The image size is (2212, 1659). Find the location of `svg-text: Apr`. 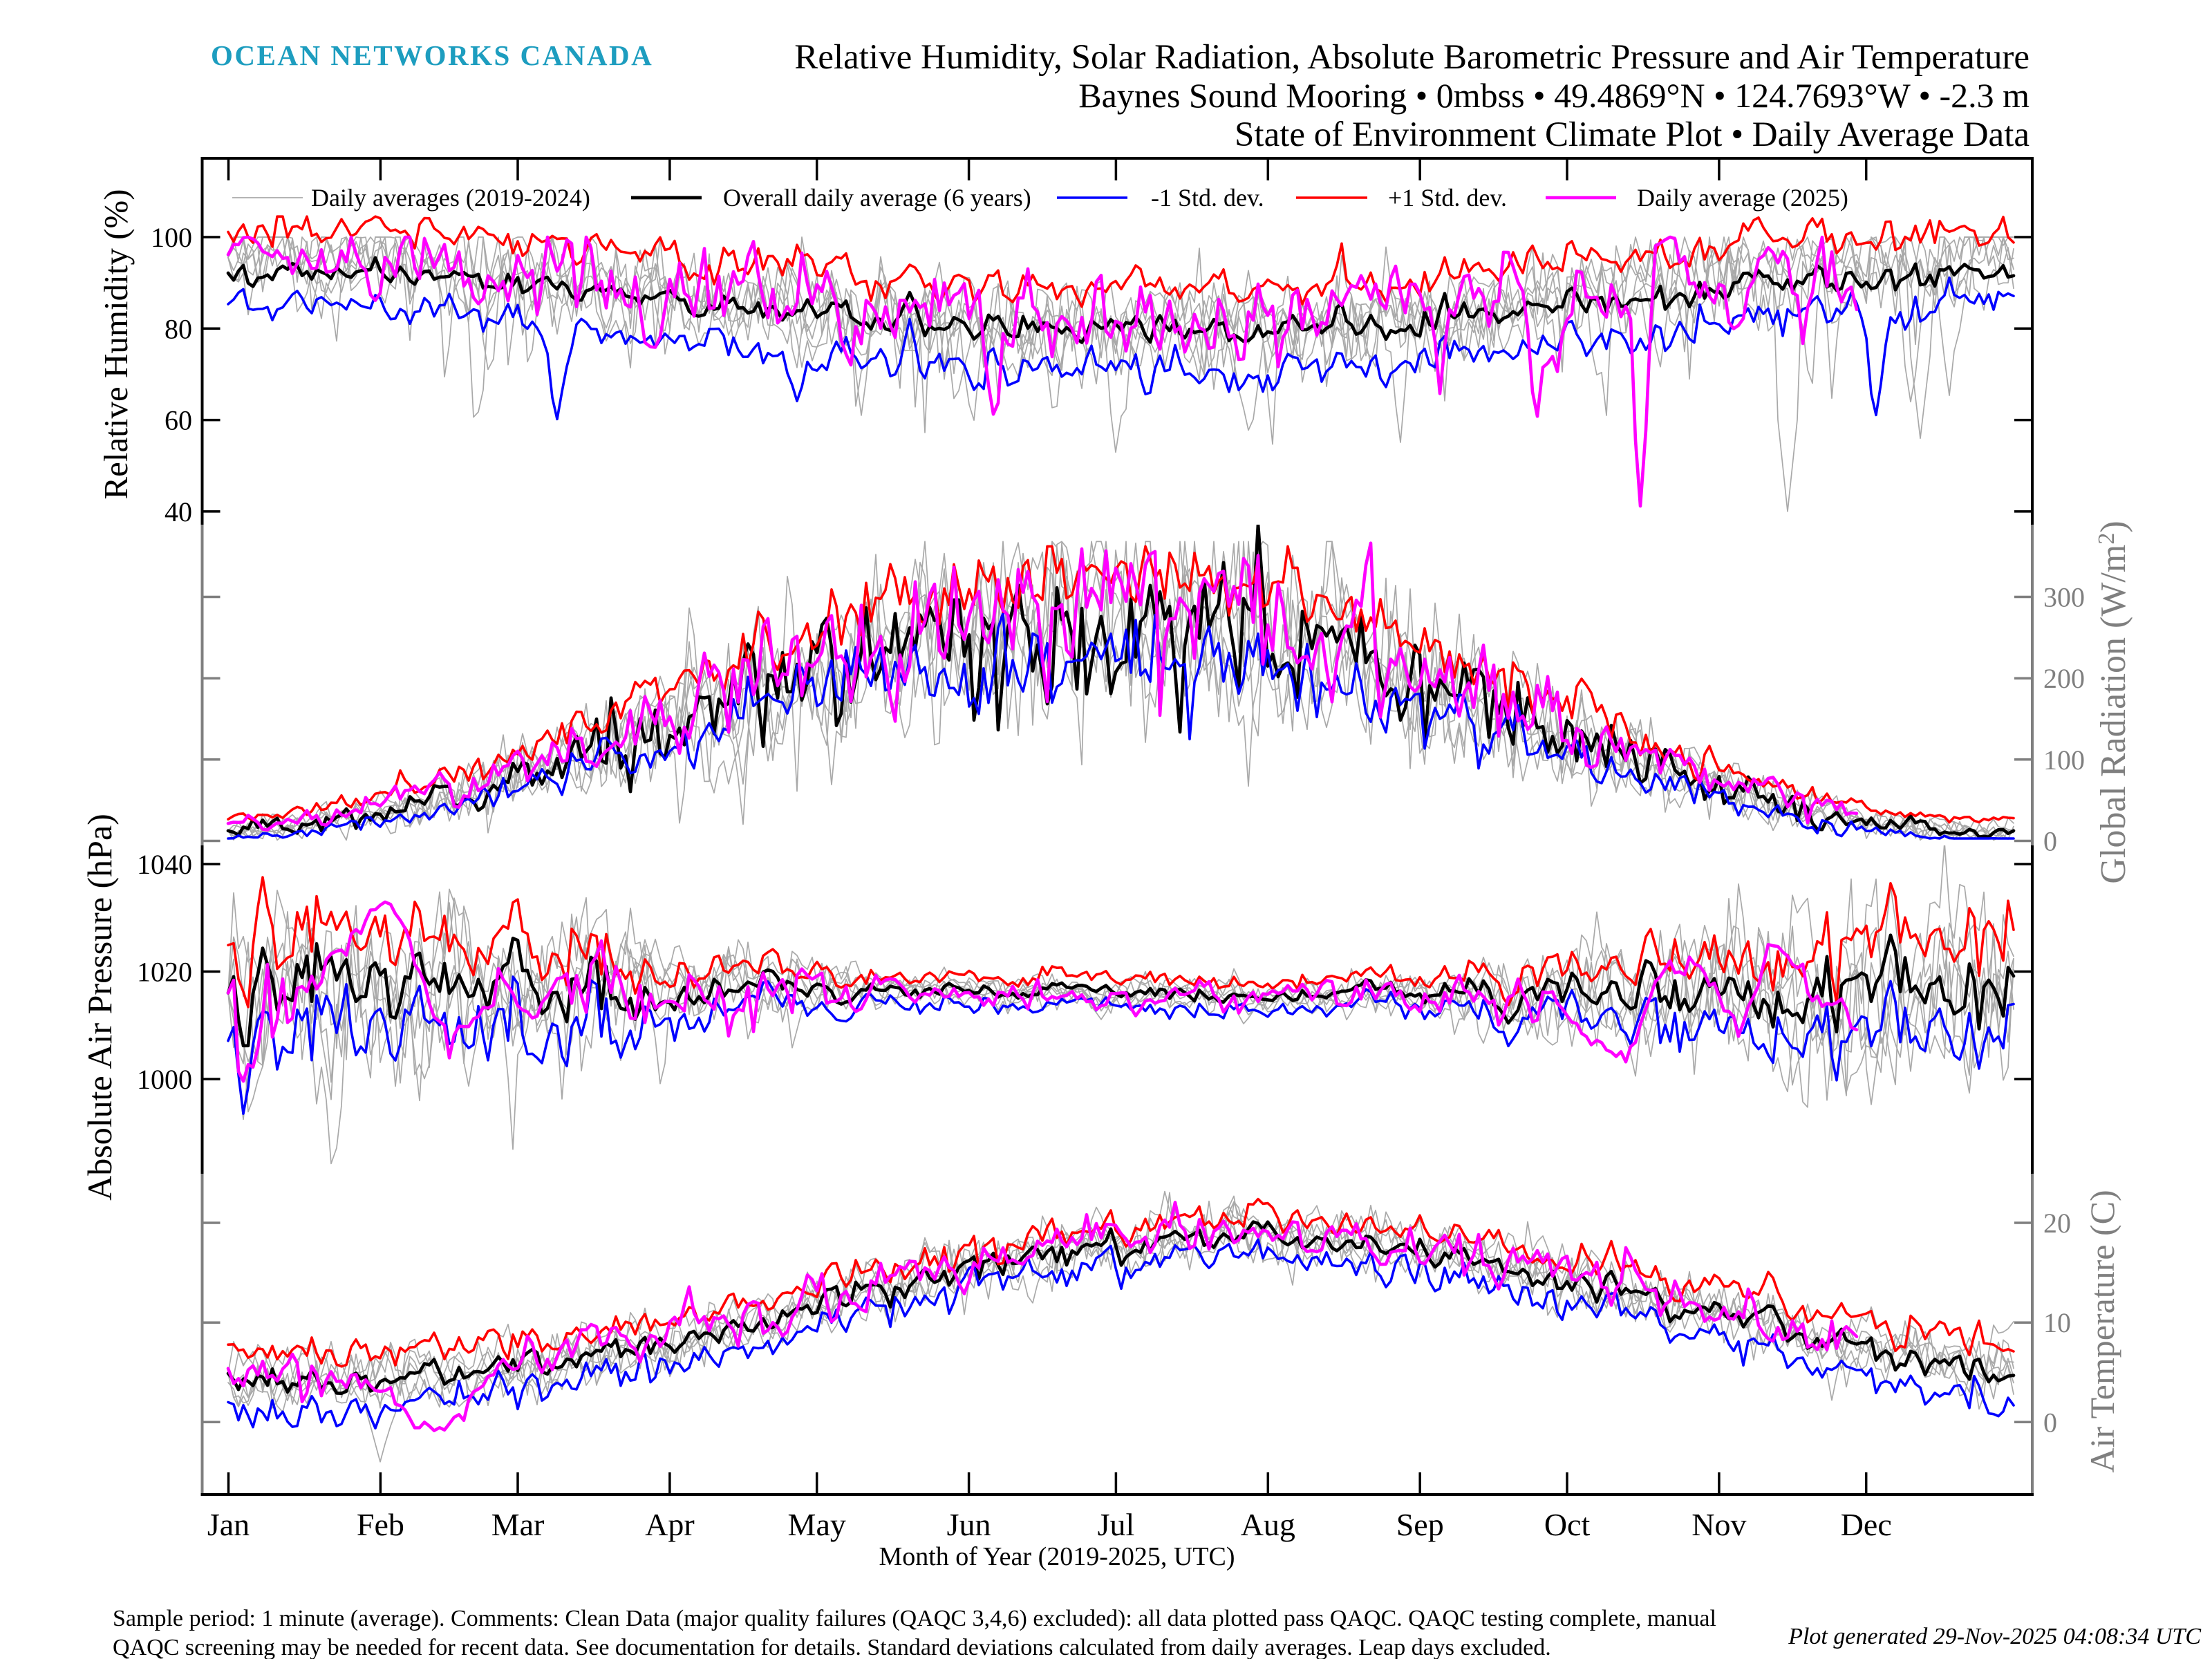

svg-text: Apr is located at coordinates (670, 1525).